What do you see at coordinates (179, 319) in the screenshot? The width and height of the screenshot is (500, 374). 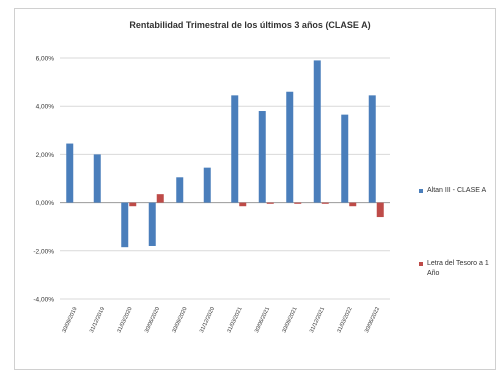 I see `x-tick-label: 30/09/2020` at bounding box center [179, 319].